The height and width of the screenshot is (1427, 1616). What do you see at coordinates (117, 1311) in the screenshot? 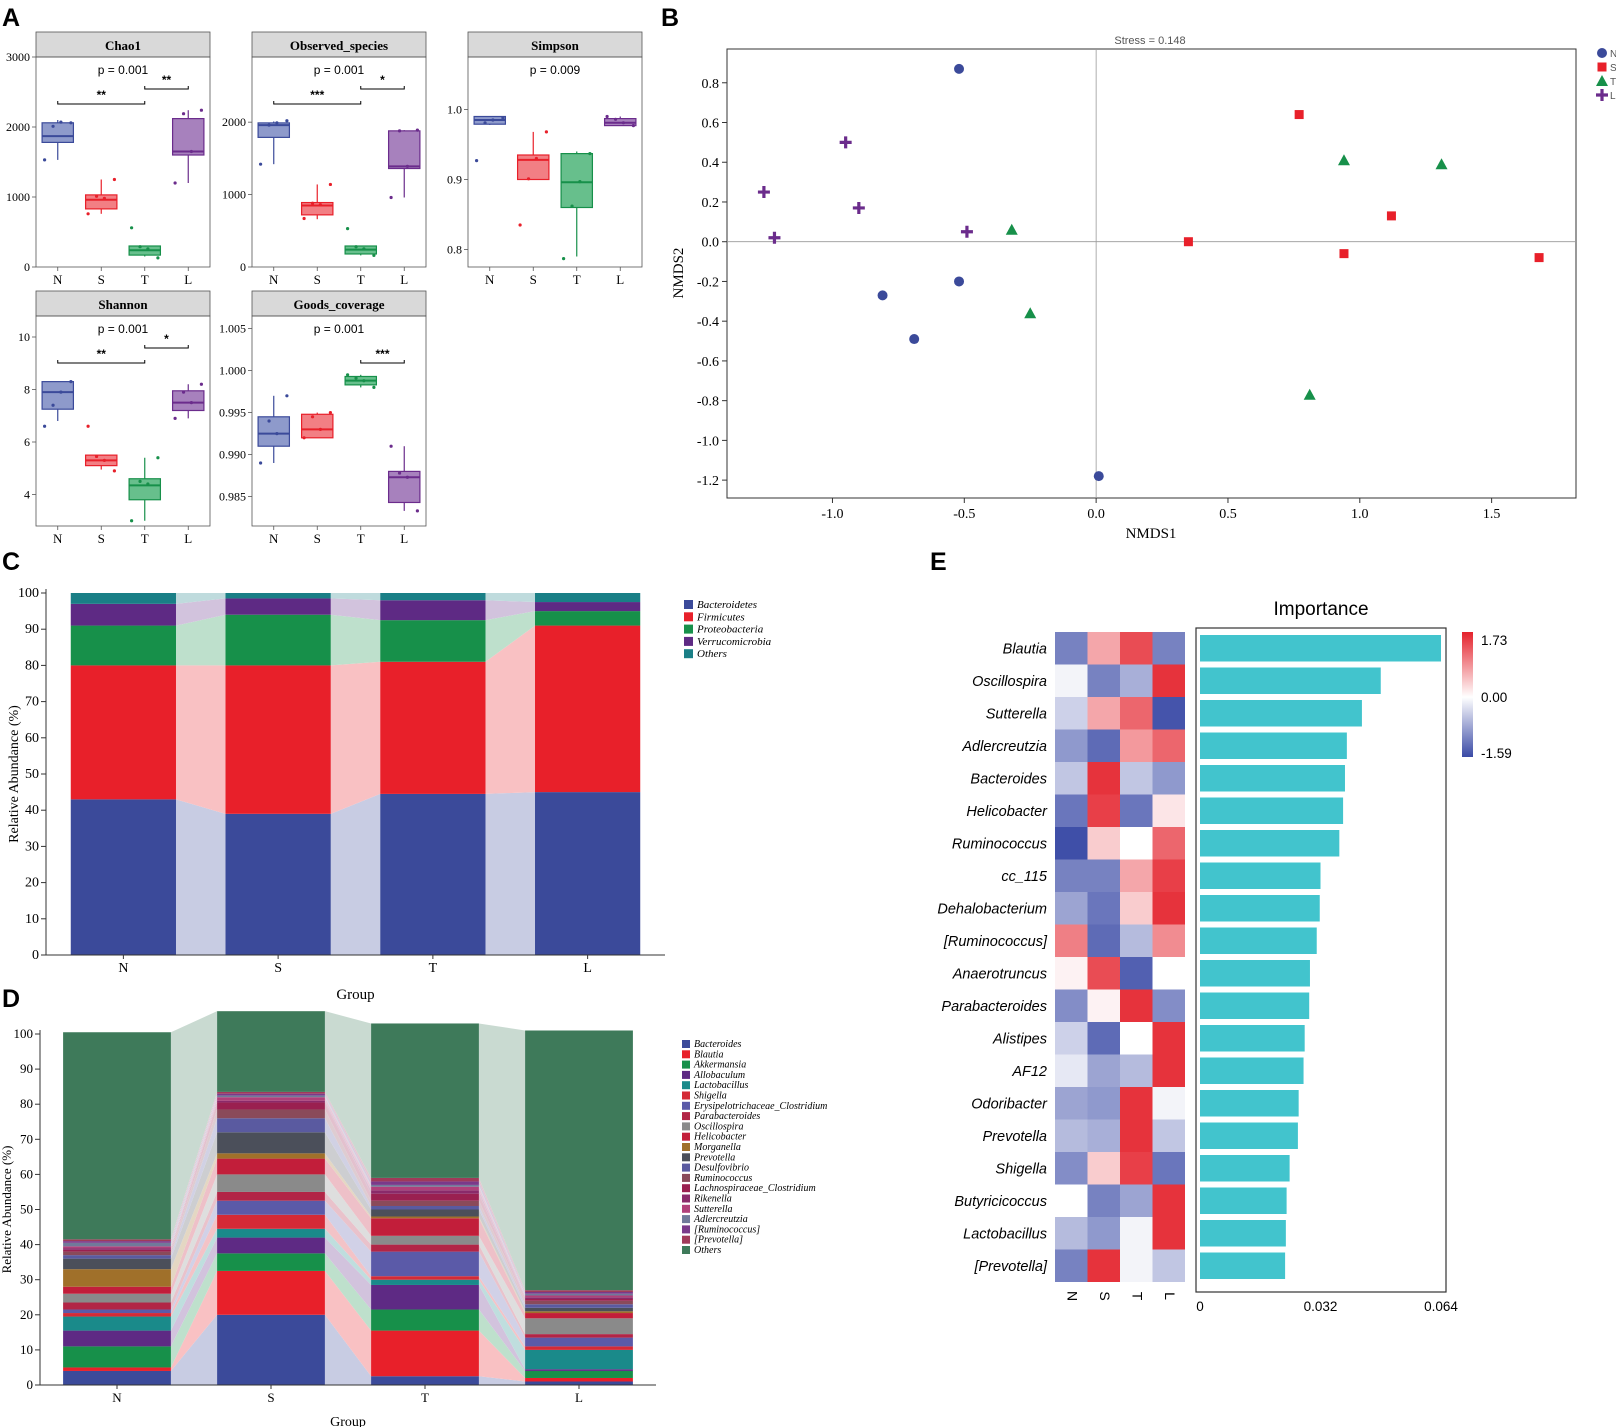
I see `bar-segment-Erysipelotrichaceae_Clostridium` at bounding box center [117, 1311].